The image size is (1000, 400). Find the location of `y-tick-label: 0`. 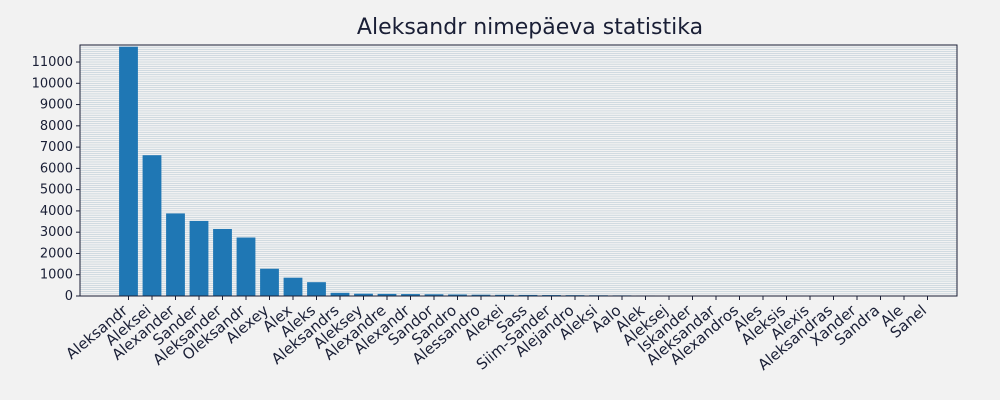

y-tick-label: 0 is located at coordinates (69, 296).